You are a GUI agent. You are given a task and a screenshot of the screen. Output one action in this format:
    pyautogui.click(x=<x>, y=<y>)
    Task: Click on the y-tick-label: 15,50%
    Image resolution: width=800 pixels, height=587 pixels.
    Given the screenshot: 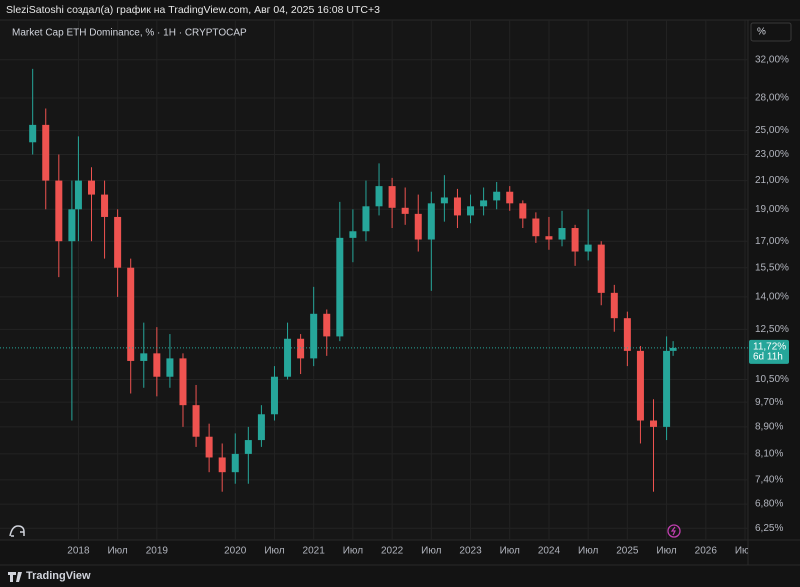 What is the action you would take?
    pyautogui.click(x=772, y=267)
    